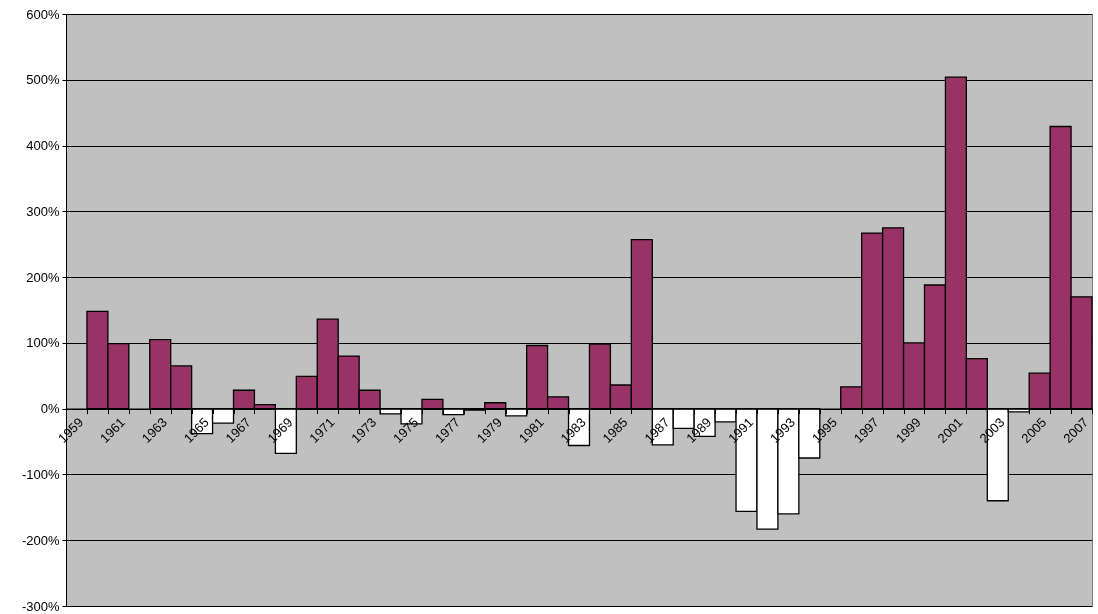  Describe the element at coordinates (50, 409) in the screenshot. I see `y-tick-label: 0%` at that location.